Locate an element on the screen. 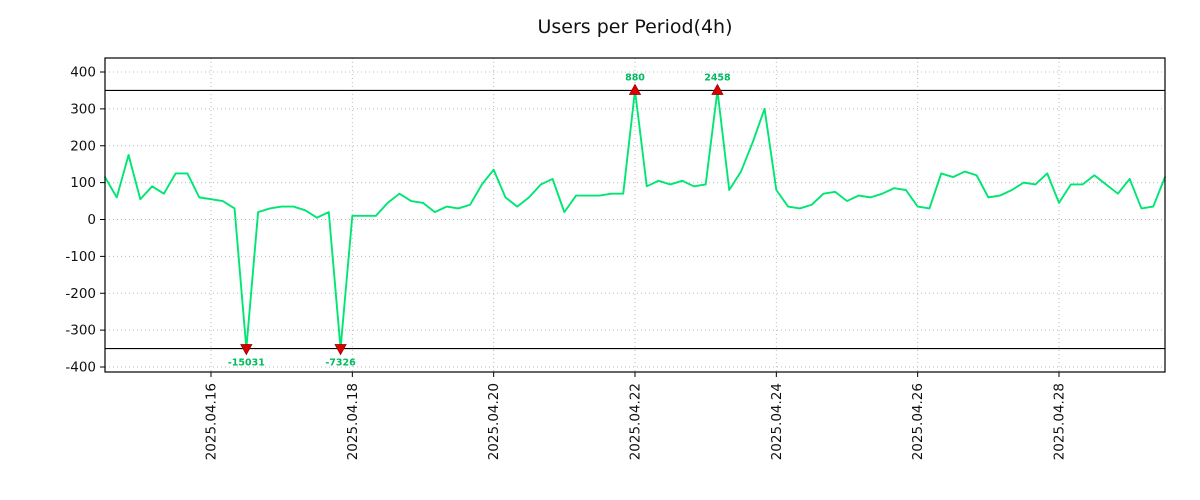  chart-title: Users per Period(4h) is located at coordinates (635, 27).